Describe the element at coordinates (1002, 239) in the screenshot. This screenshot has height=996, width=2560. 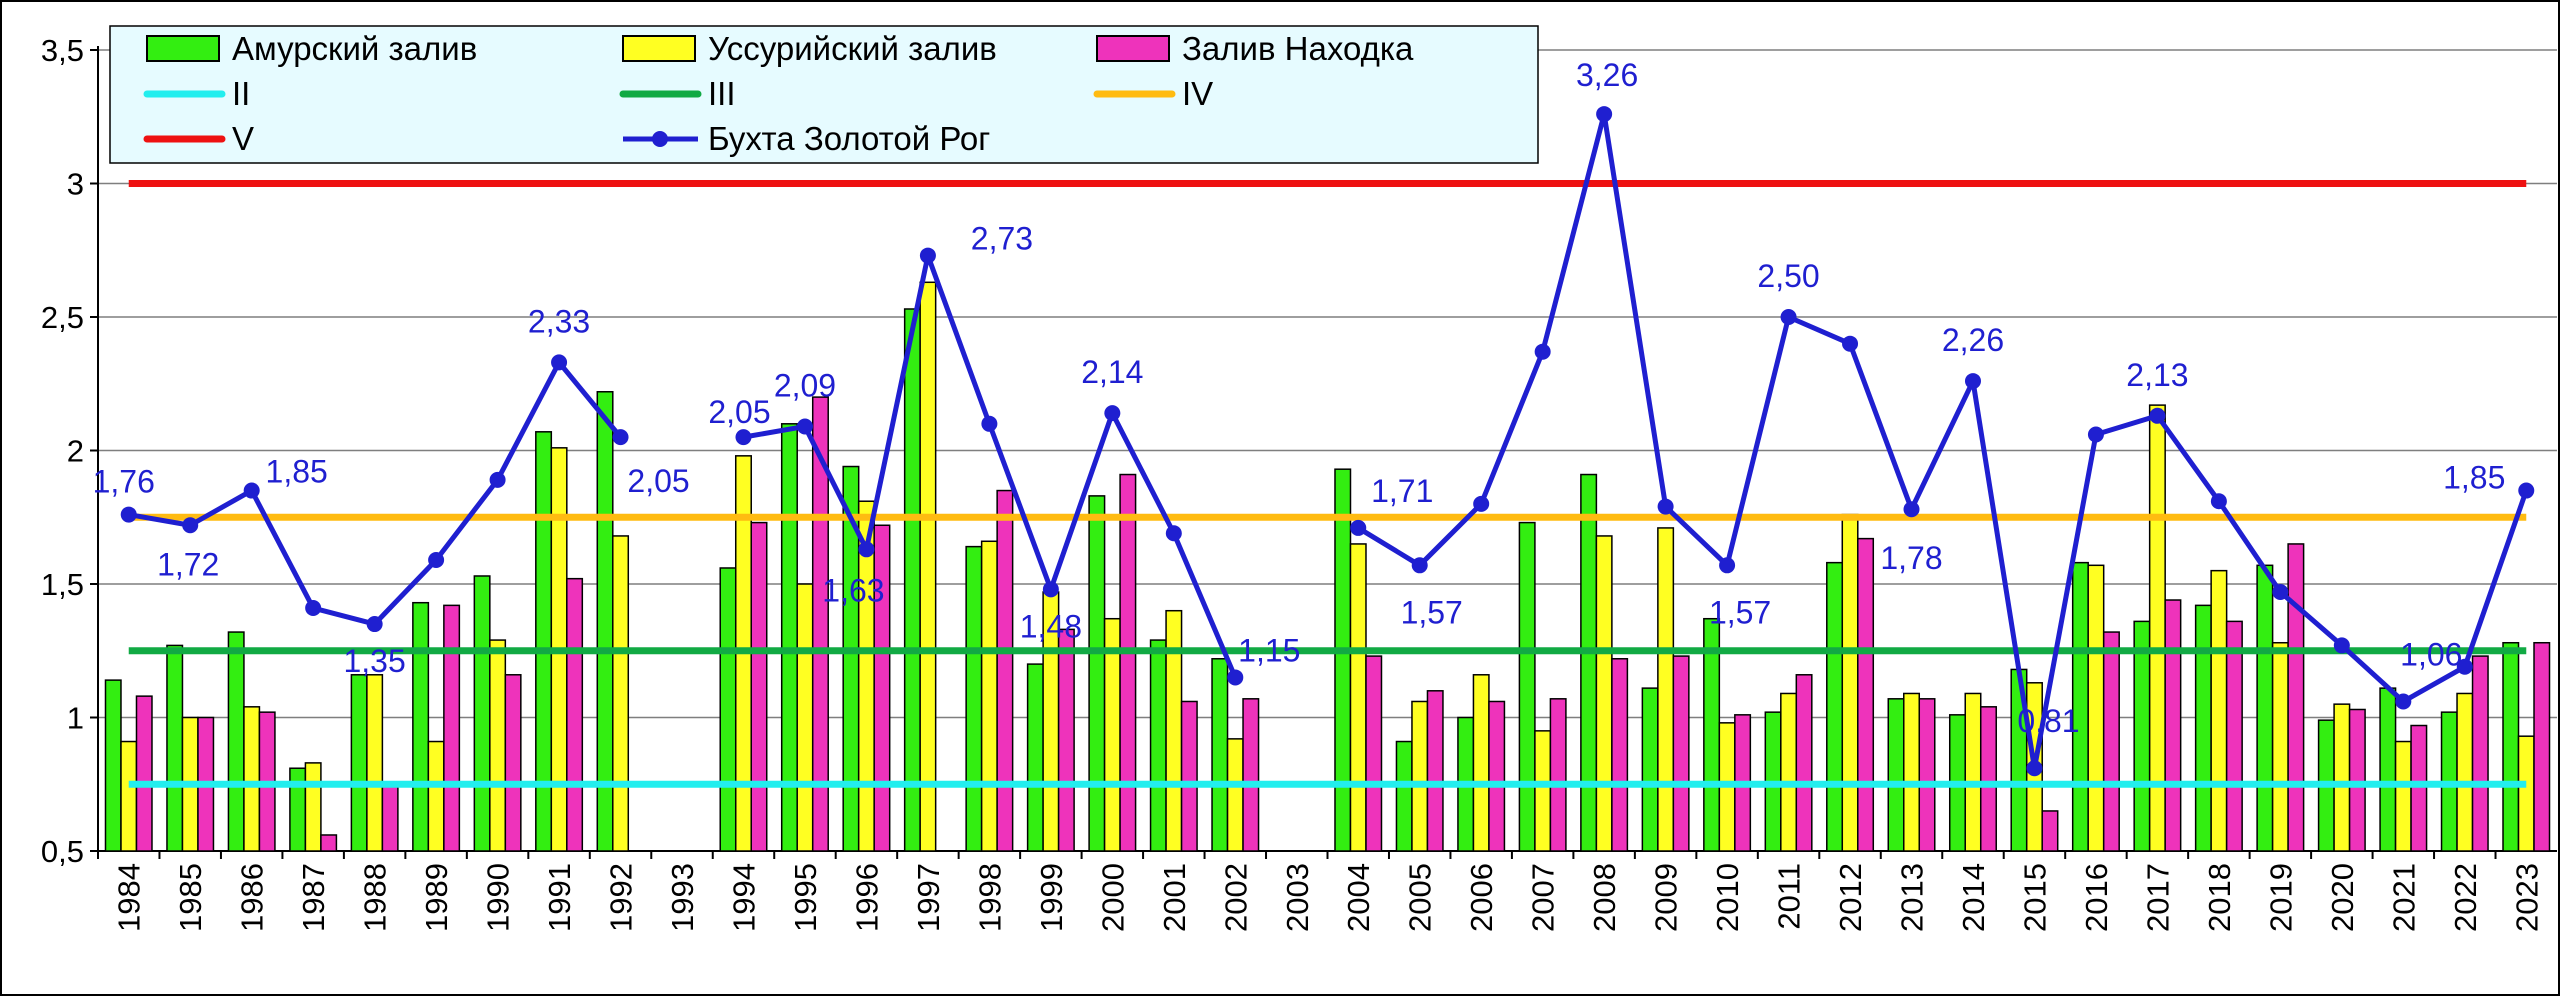
I see `data-label: 2,73` at that location.